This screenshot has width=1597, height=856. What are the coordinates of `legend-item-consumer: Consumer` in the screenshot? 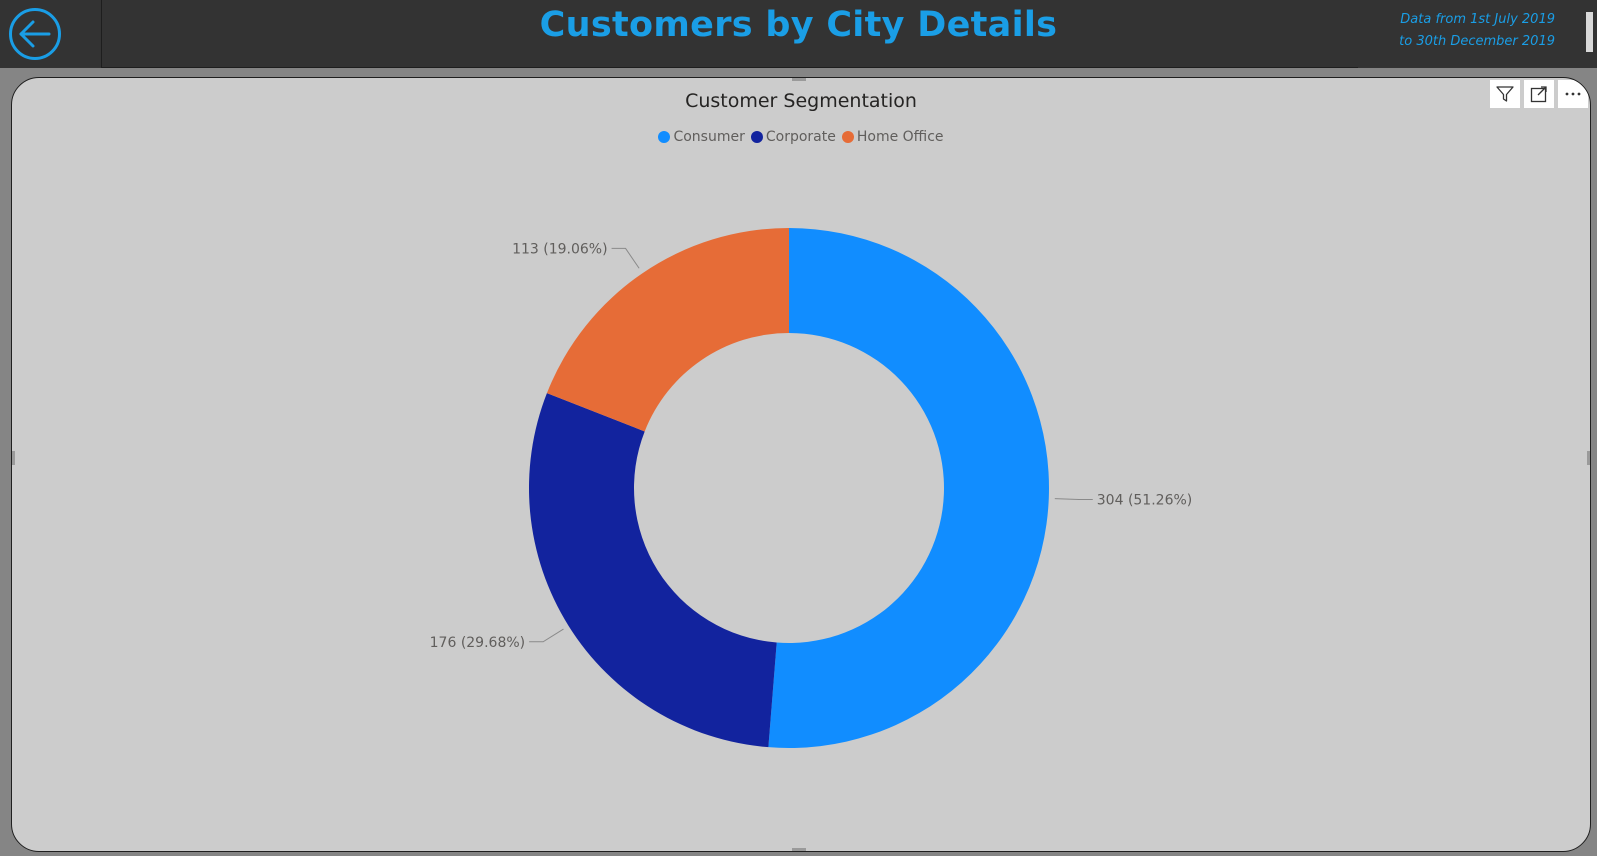 It's located at (701, 137).